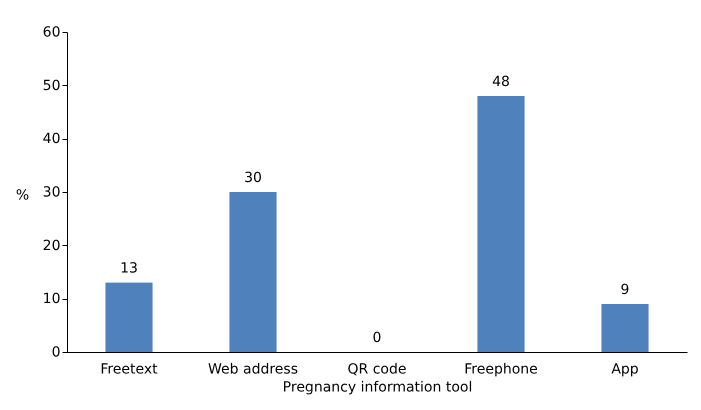  I want to click on y-tick-label: 60, so click(51, 32).